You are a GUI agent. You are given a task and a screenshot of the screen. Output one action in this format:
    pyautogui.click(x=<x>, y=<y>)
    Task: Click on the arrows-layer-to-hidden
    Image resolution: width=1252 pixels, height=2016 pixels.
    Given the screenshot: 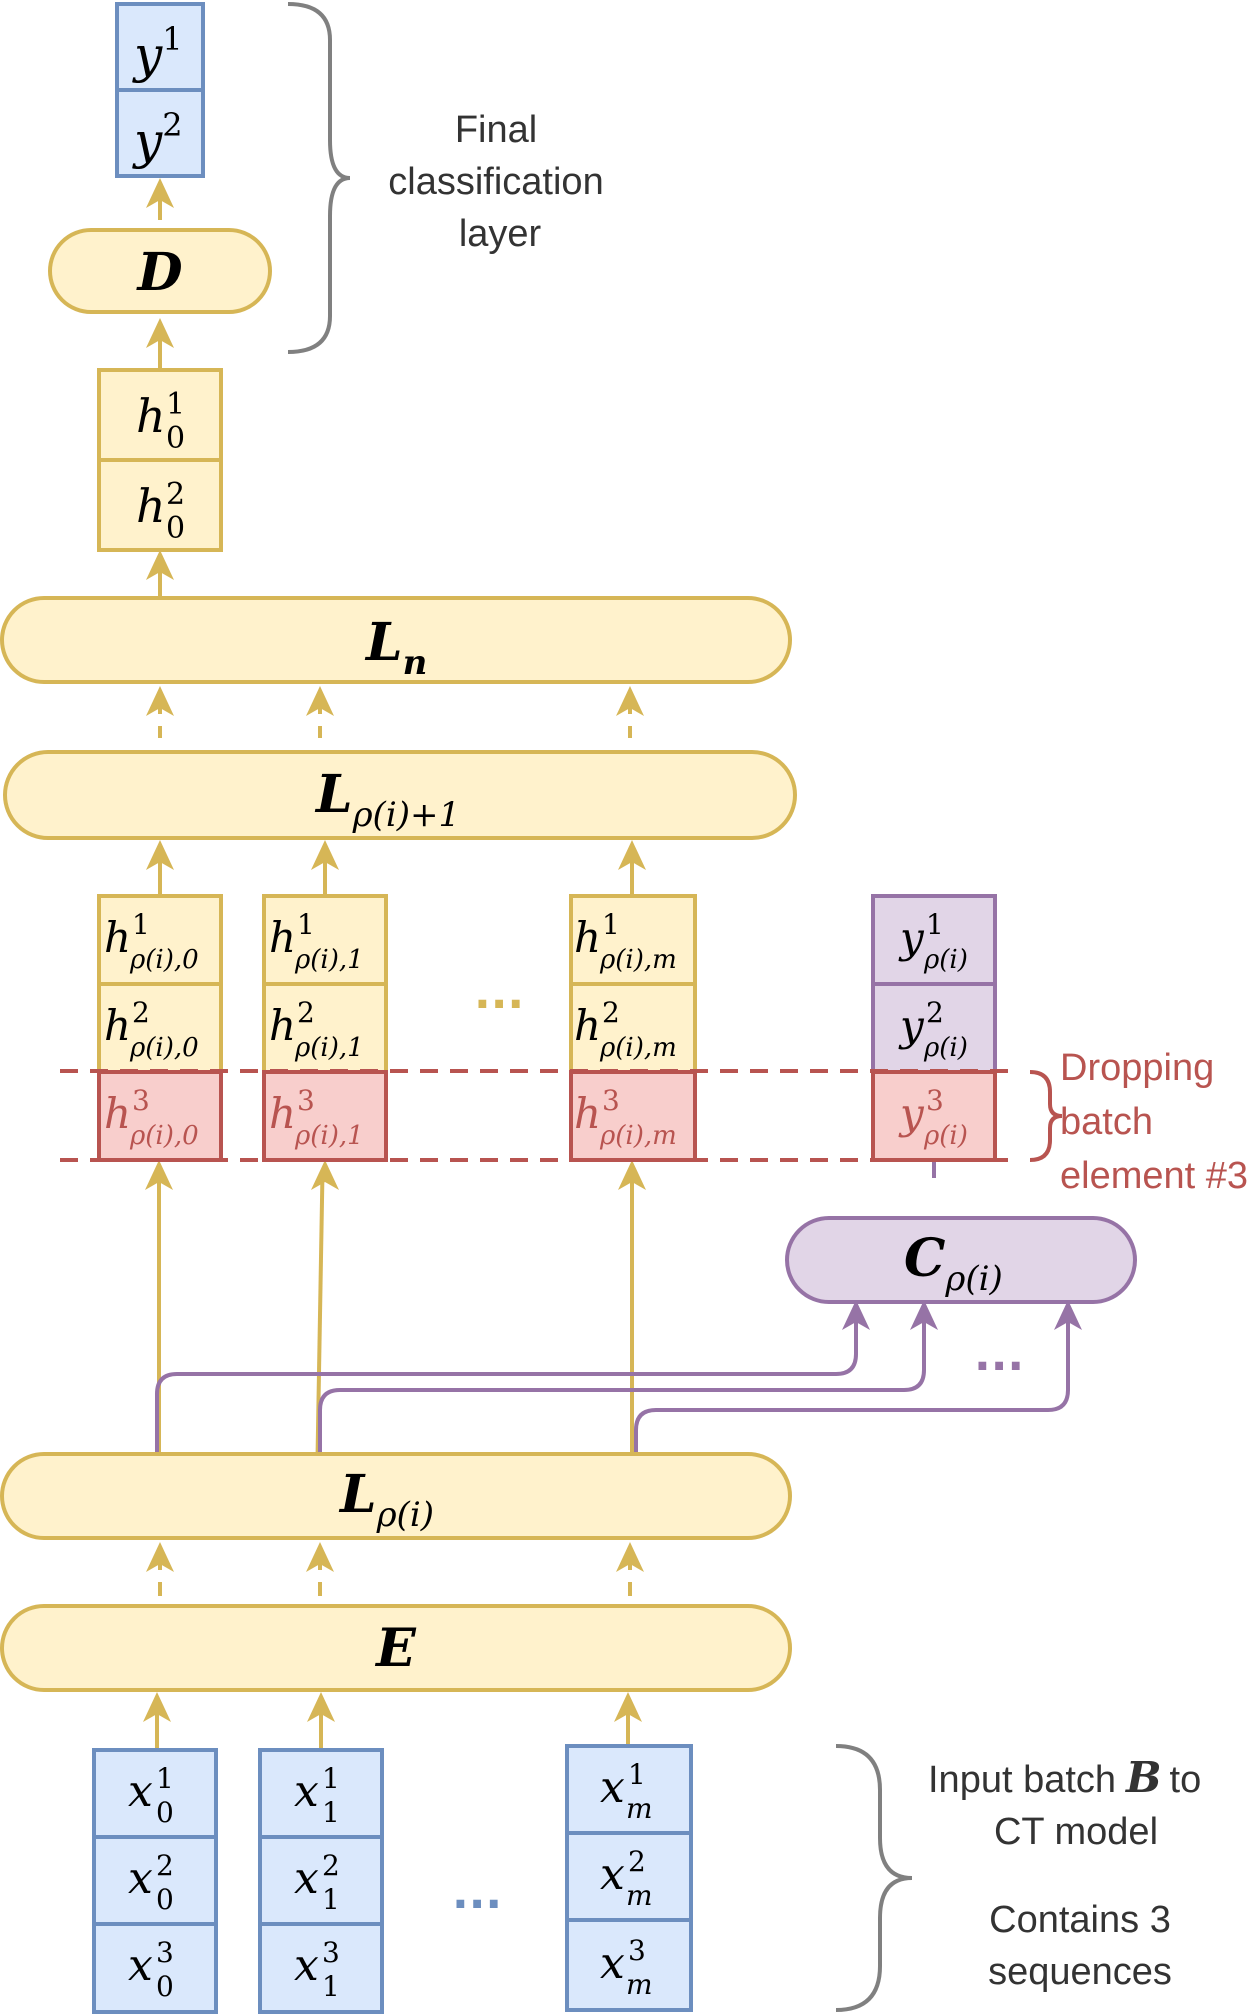 What is the action you would take?
    pyautogui.click(x=395, y=1307)
    